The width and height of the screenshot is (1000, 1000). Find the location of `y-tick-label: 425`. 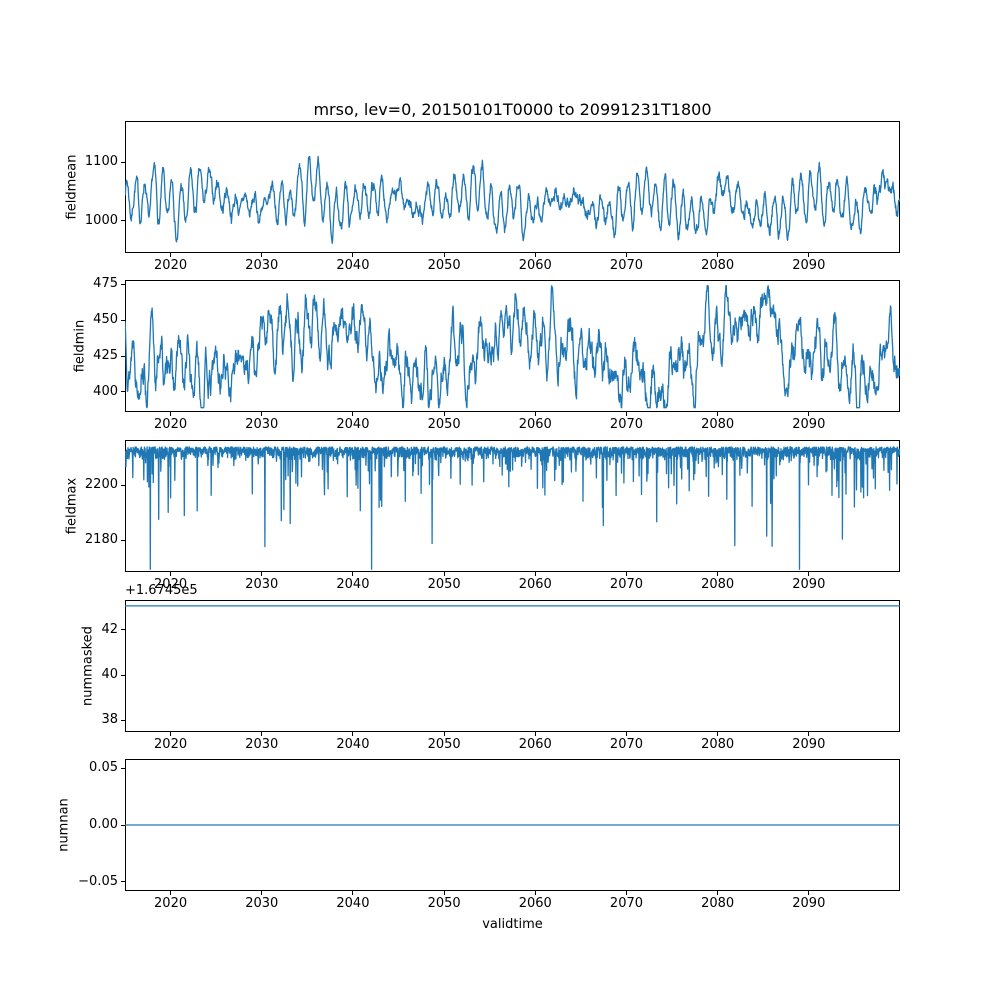

y-tick-label: 425 is located at coordinates (105, 356).